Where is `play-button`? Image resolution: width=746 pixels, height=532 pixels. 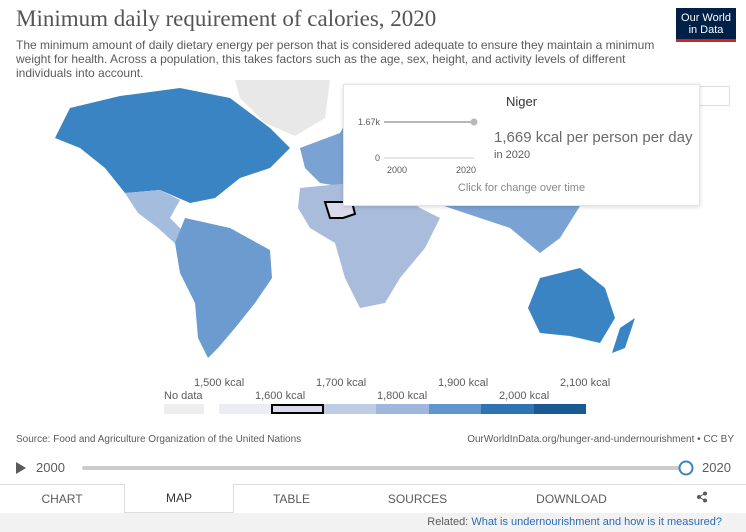
play-button is located at coordinates (21, 468).